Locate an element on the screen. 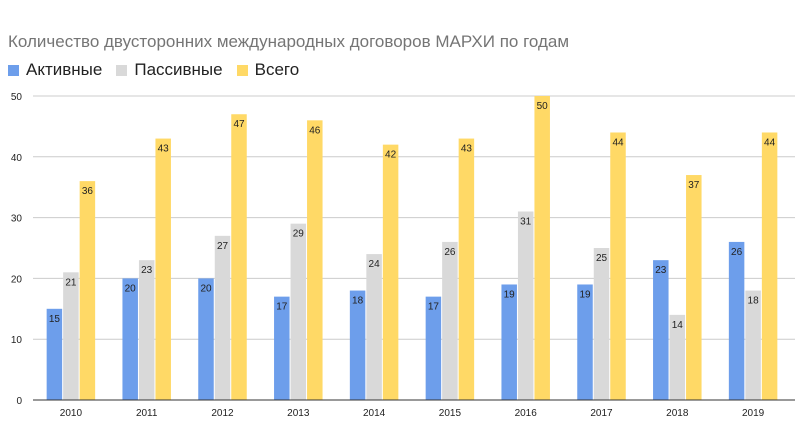 This screenshot has width=800, height=433. y-tick-label: 50 is located at coordinates (17, 97).